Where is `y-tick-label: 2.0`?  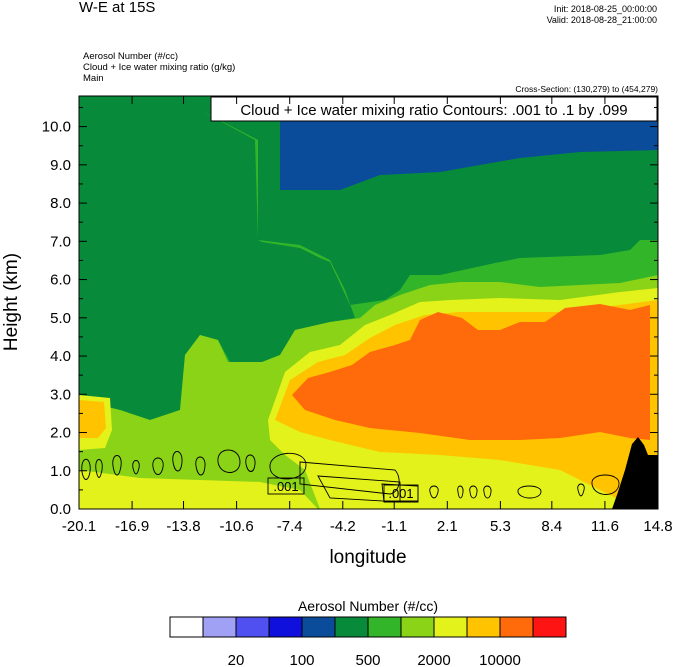
y-tick-label: 2.0 is located at coordinates (60, 433).